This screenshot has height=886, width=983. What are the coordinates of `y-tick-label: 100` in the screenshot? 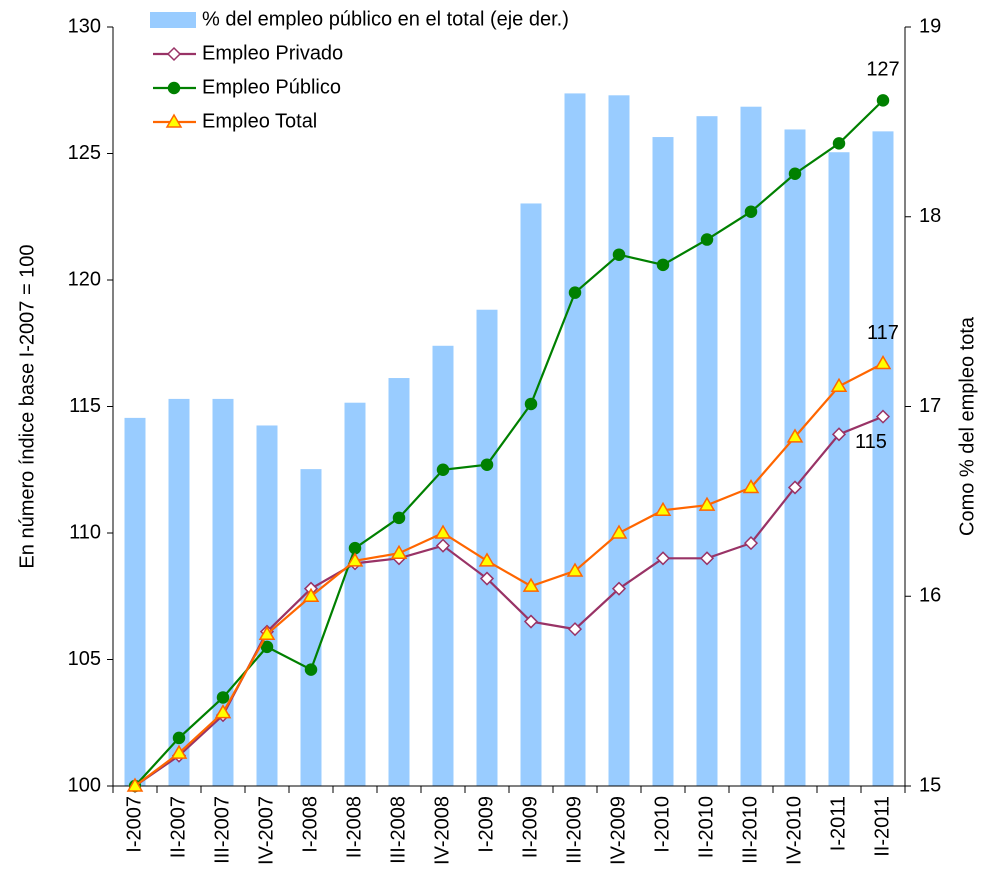 It's located at (84, 785).